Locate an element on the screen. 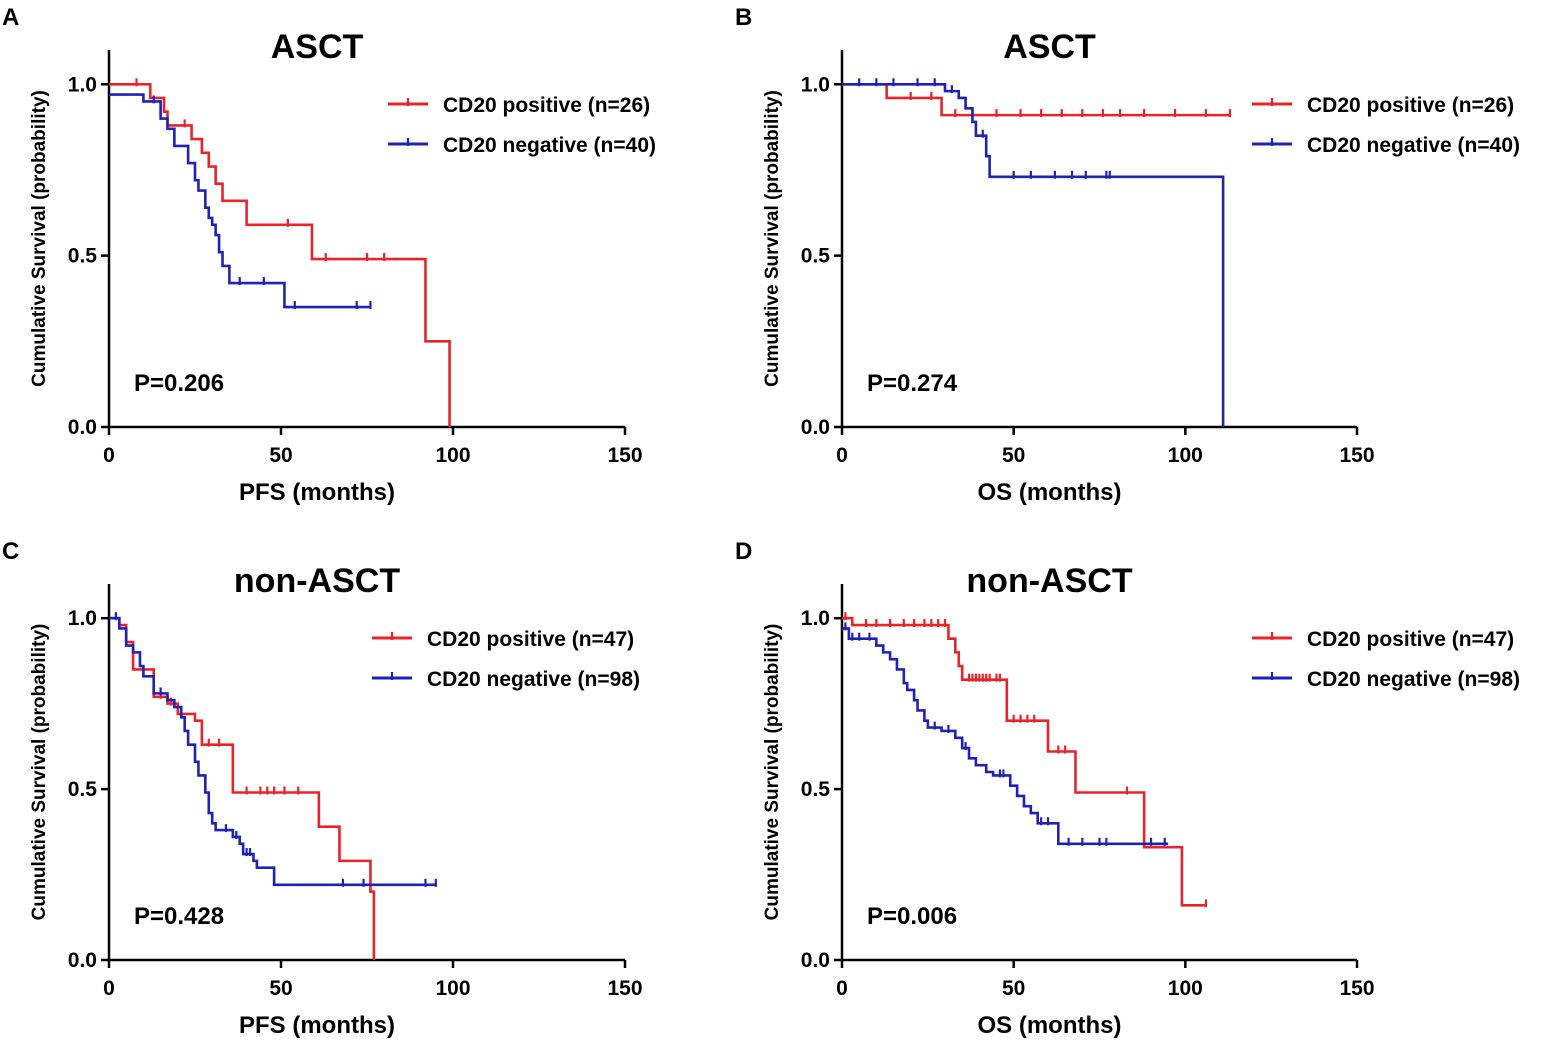 The image size is (1565, 1042). p-value: P=0.274 is located at coordinates (912, 383).